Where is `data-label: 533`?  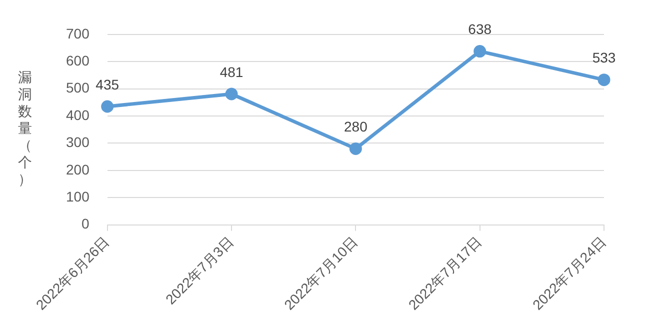
data-label: 533 is located at coordinates (604, 58).